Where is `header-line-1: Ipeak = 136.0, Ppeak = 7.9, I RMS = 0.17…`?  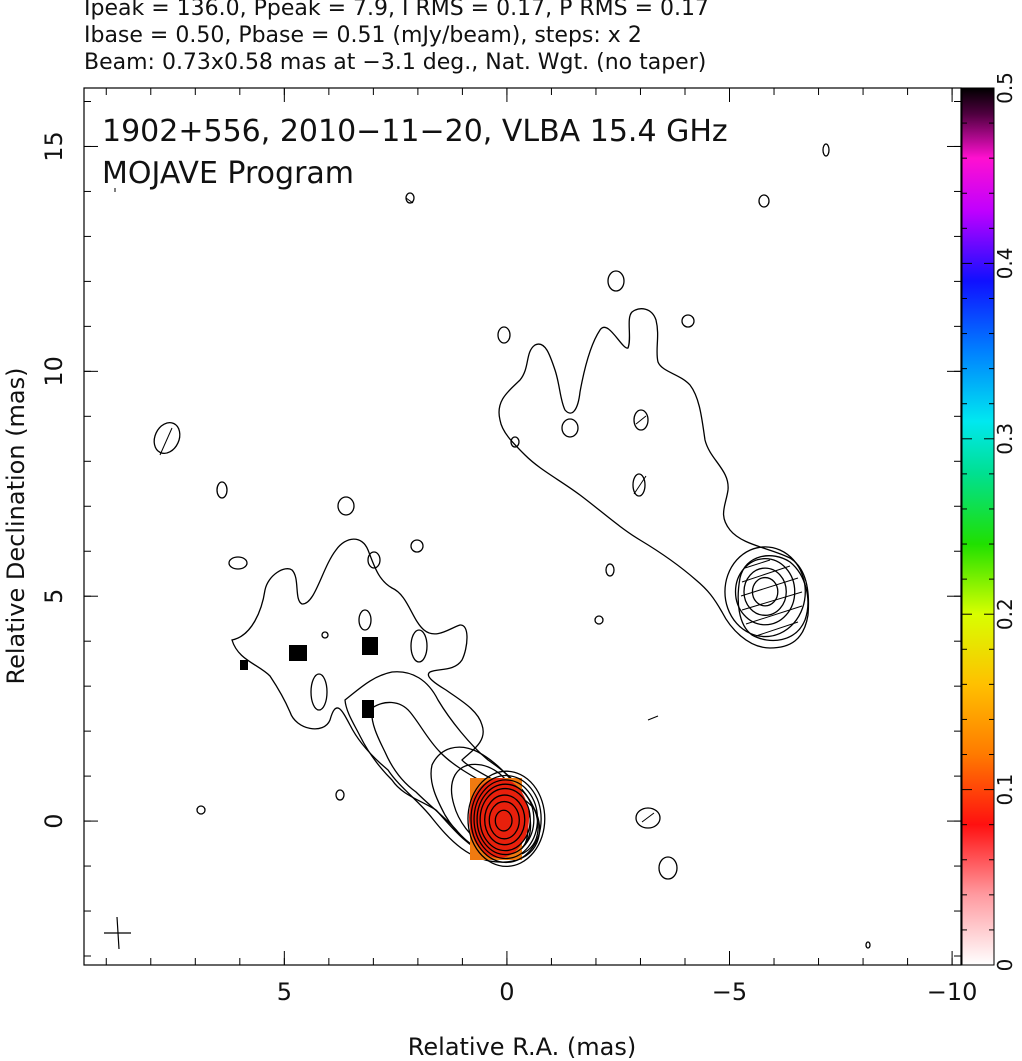 header-line-1: Ipeak = 136.0, Ppeak = 7.9, I RMS = 0.17… is located at coordinates (396, 10).